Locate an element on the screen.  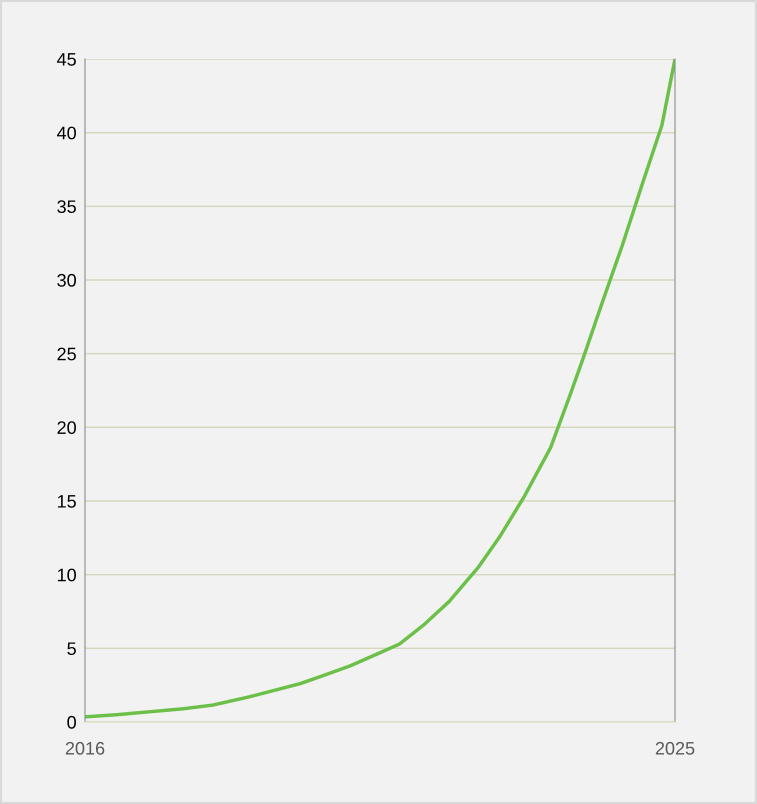
y-tick-label: 10 is located at coordinates (67, 575).